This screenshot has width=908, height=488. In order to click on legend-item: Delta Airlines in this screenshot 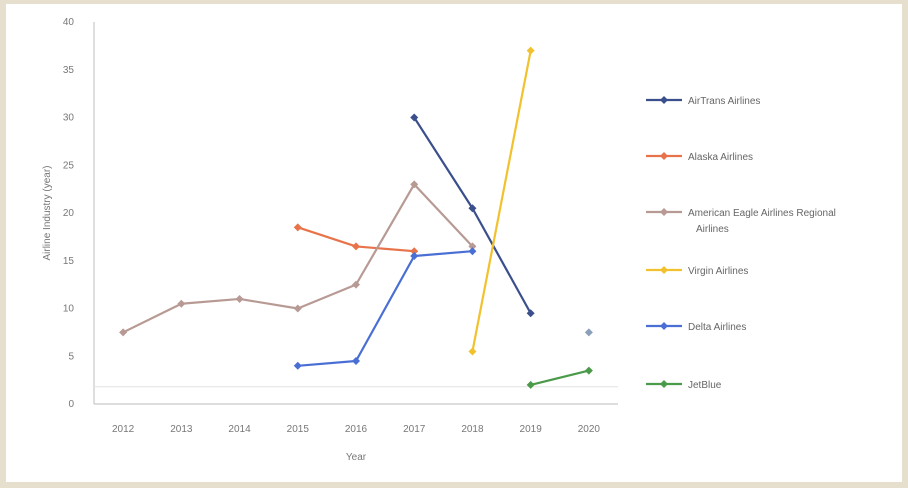, I will do `click(696, 327)`.